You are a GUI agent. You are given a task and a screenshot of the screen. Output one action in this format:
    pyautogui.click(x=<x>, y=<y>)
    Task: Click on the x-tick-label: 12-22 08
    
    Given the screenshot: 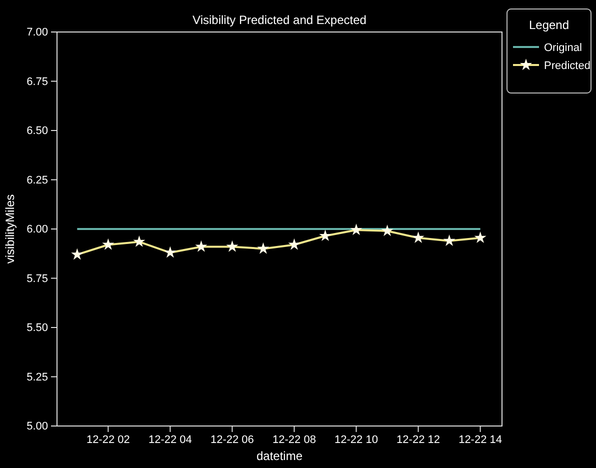 What is the action you would take?
    pyautogui.click(x=294, y=440)
    